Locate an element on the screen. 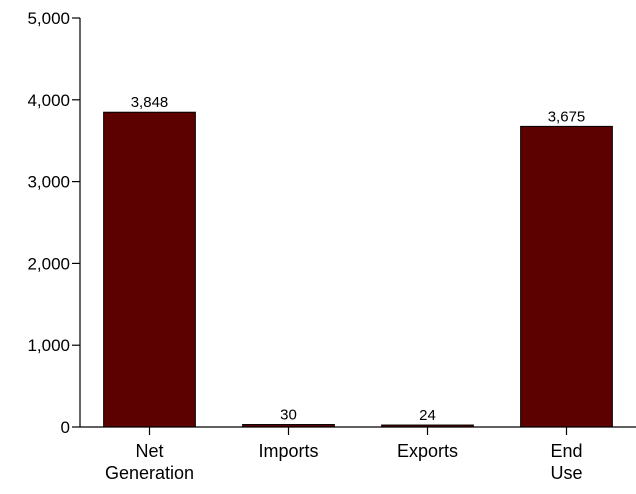 This screenshot has width=636, height=494. category-label: Use is located at coordinates (566, 473).